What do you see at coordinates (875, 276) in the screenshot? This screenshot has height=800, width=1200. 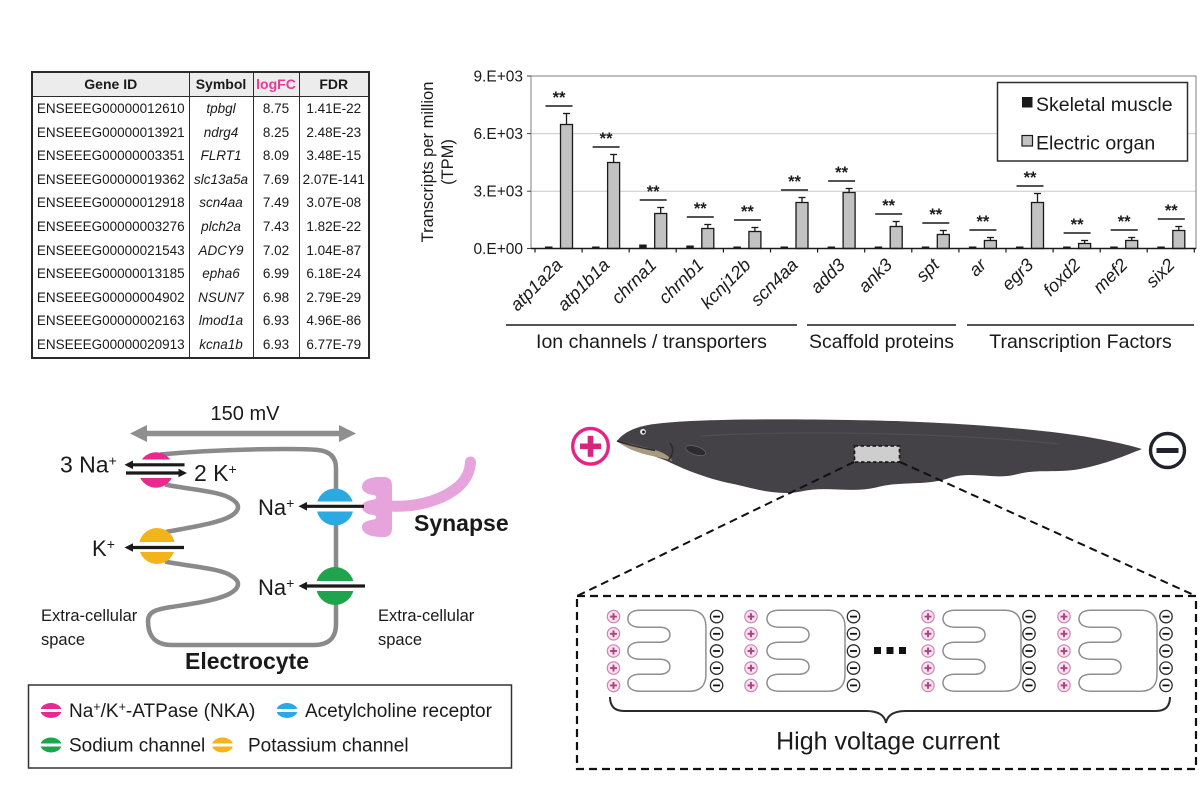 I see `svg-text: ank3` at bounding box center [875, 276].